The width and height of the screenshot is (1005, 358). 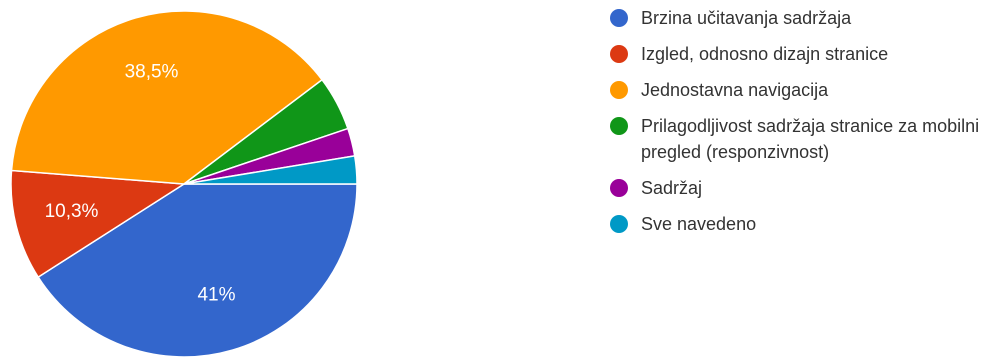 I want to click on legend-label: Izgled, odnosno dizajn stranice, so click(x=765, y=54).